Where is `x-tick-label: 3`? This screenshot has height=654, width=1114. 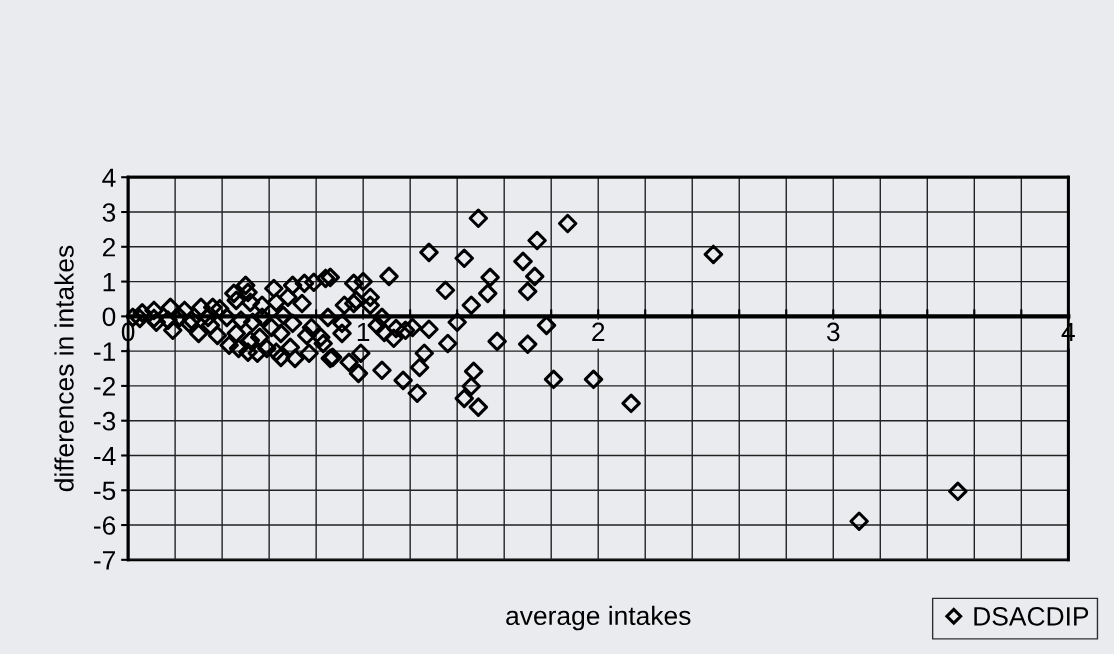 x-tick-label: 3 is located at coordinates (833, 332).